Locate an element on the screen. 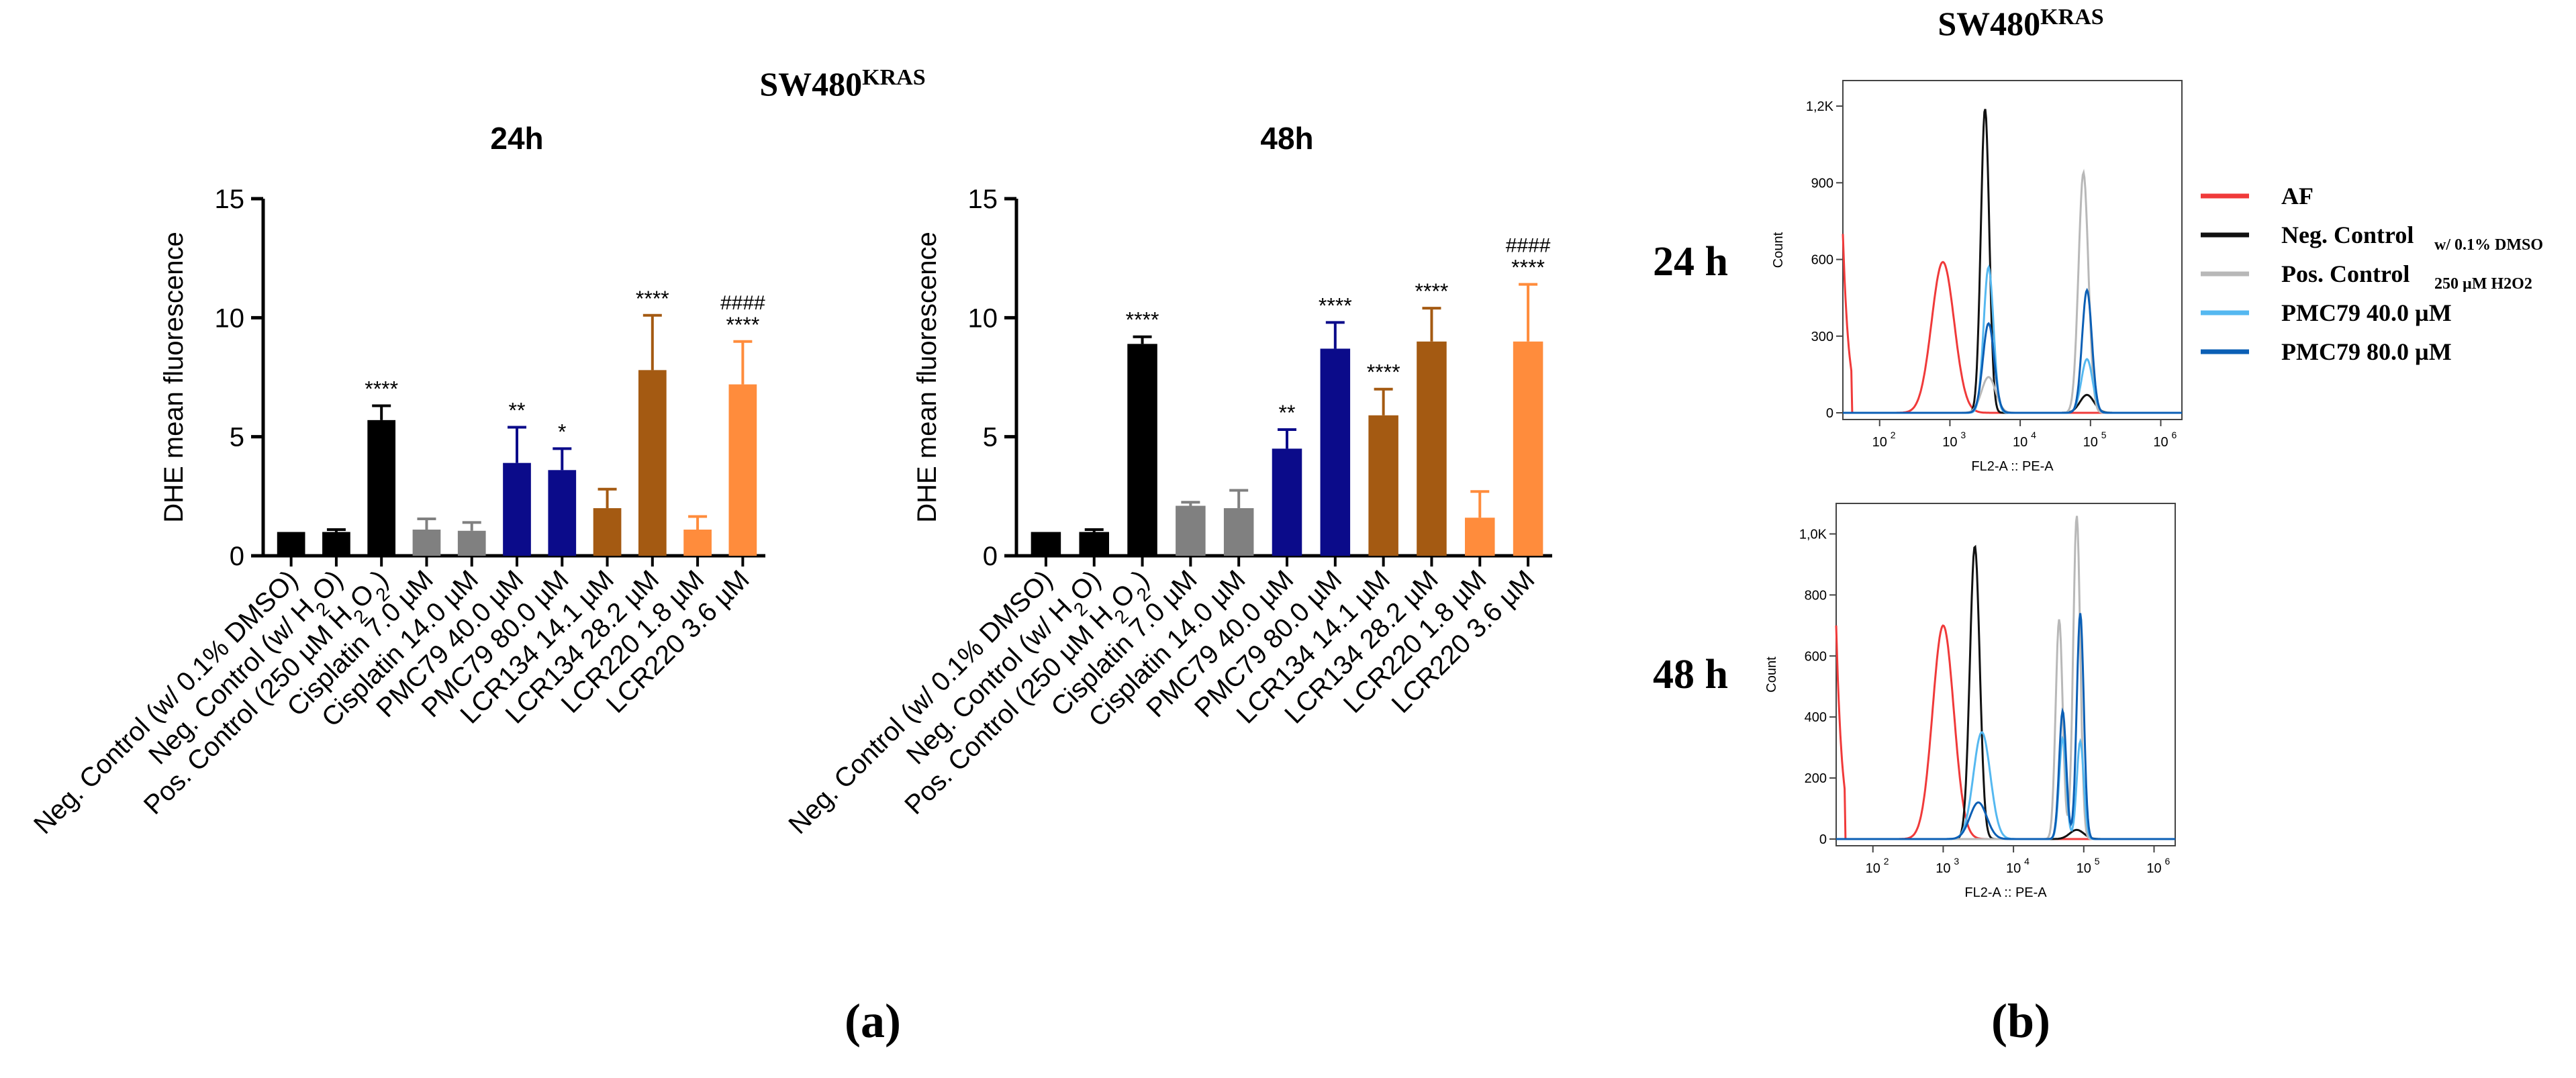 The width and height of the screenshot is (2576, 1078). y-tick-label: 300 is located at coordinates (1822, 337).